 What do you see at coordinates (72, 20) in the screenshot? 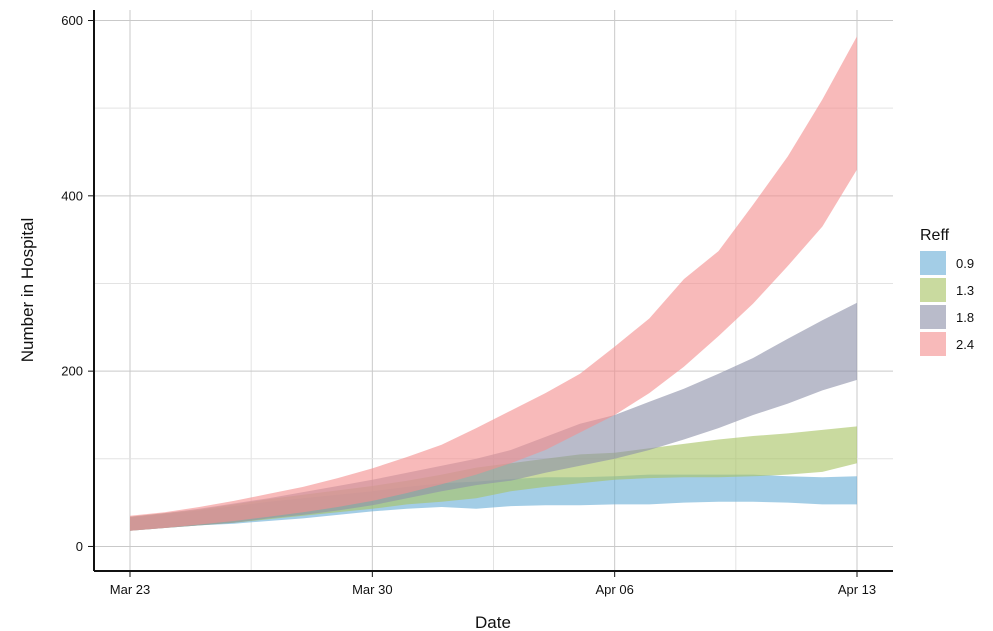
I see `y-tick-label: 600` at bounding box center [72, 20].